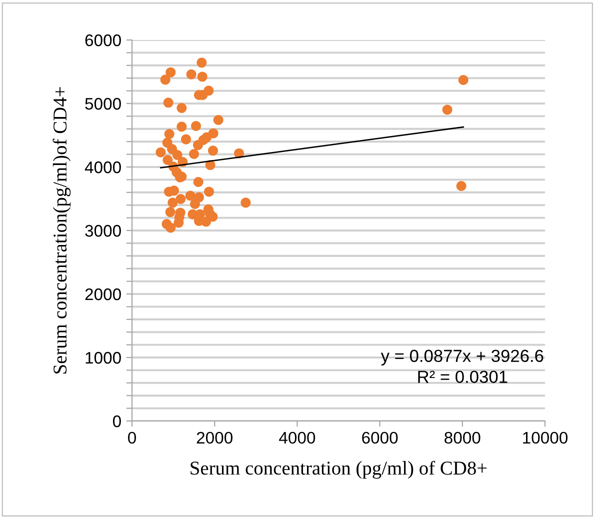  I want to click on y-tick-label: 3000, so click(103, 230).